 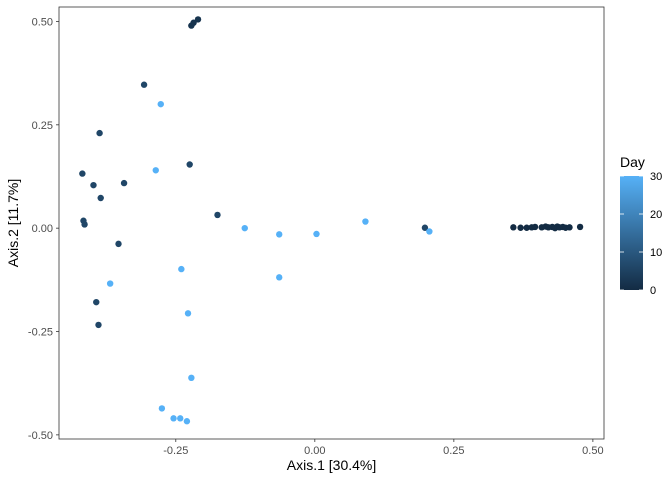 What do you see at coordinates (42, 22) in the screenshot?
I see `y-tick-label: 0.50` at bounding box center [42, 22].